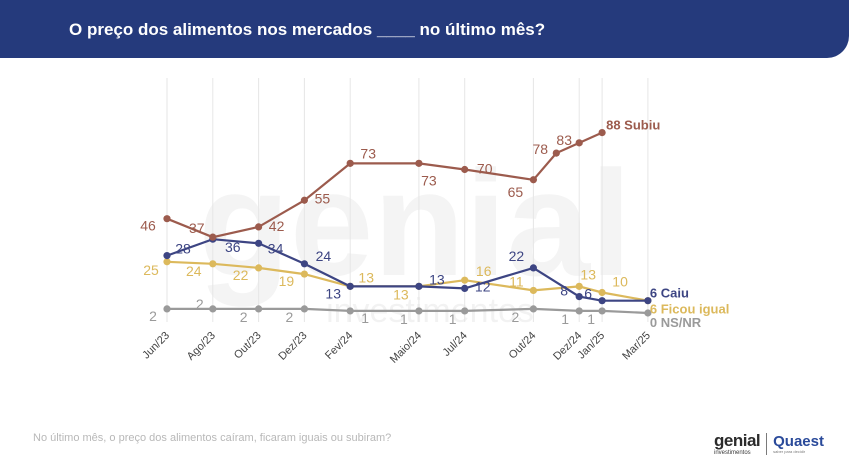  Describe the element at coordinates (483, 286) in the screenshot. I see `data-label-caiu: 12` at that location.